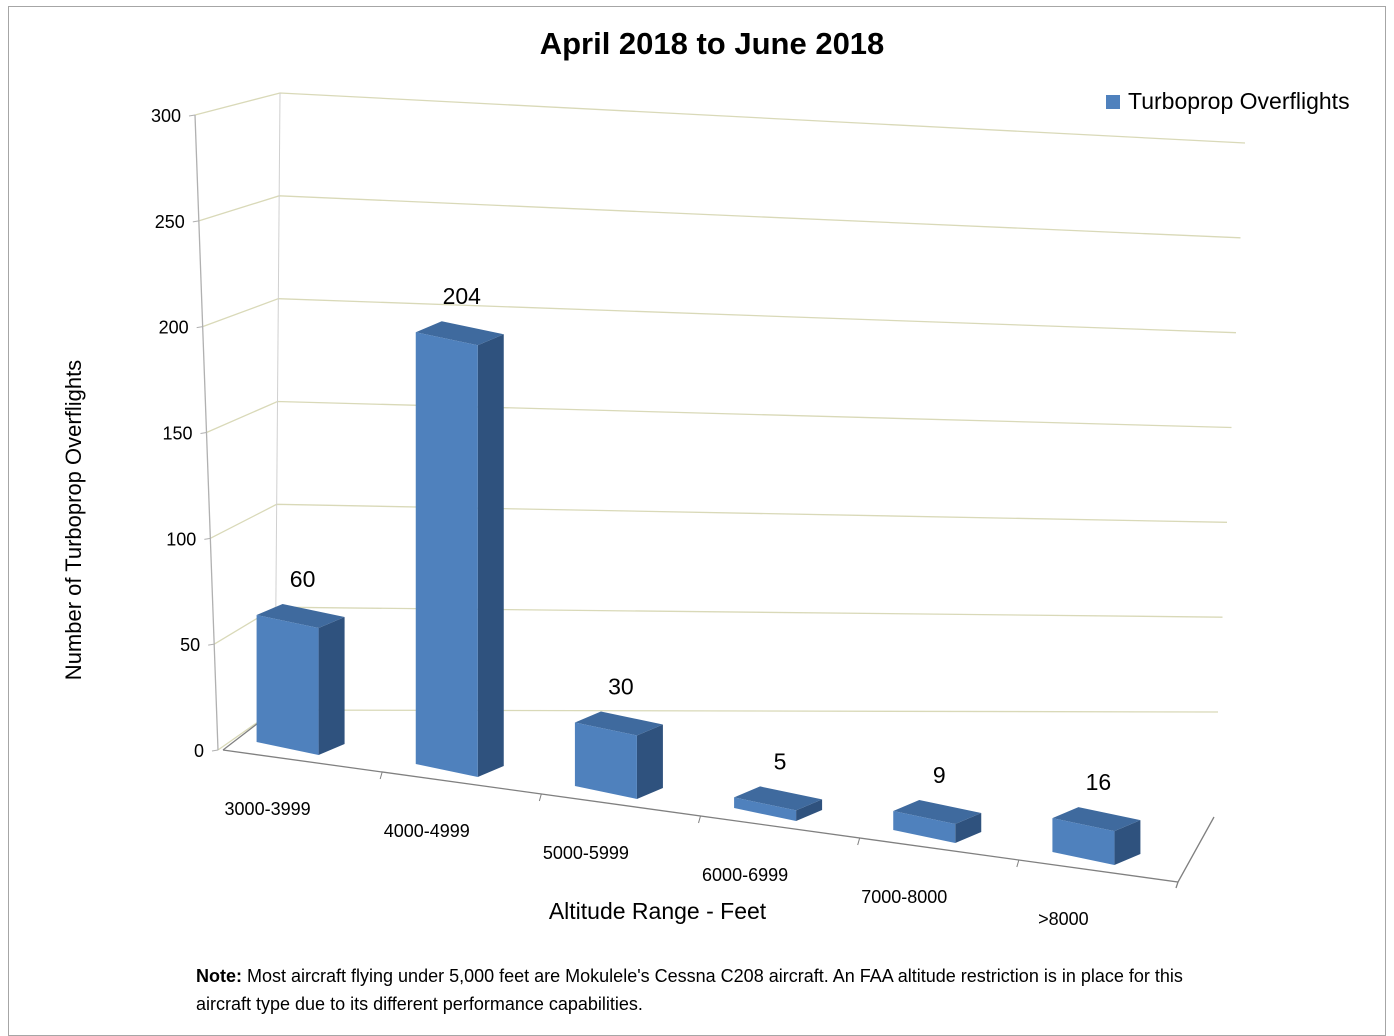  Describe the element at coordinates (1113, 101) in the screenshot. I see `legend-swatch` at that location.